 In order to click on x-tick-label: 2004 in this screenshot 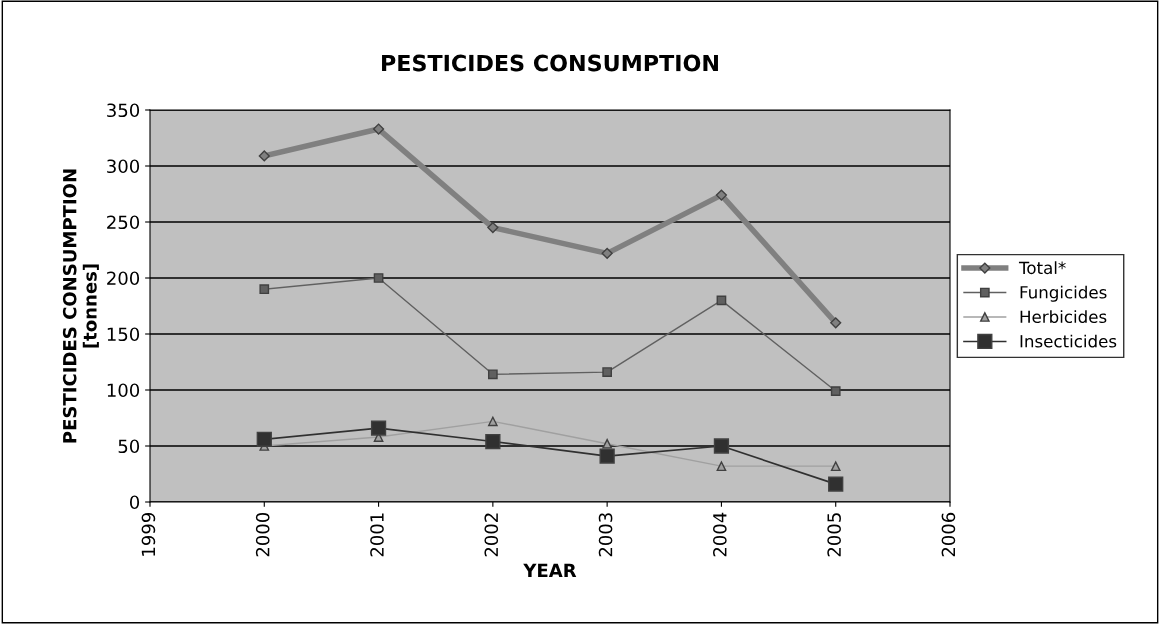, I will do `click(720, 534)`.